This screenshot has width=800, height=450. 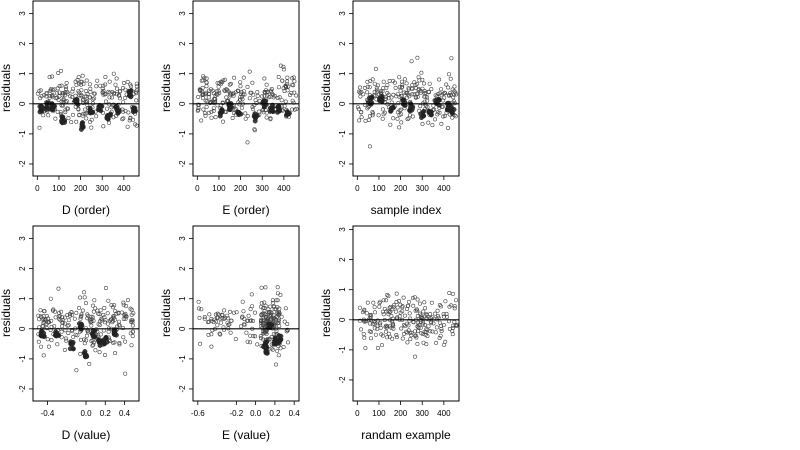 What do you see at coordinates (444, 188) in the screenshot?
I see `x-tick-label: 400` at bounding box center [444, 188].